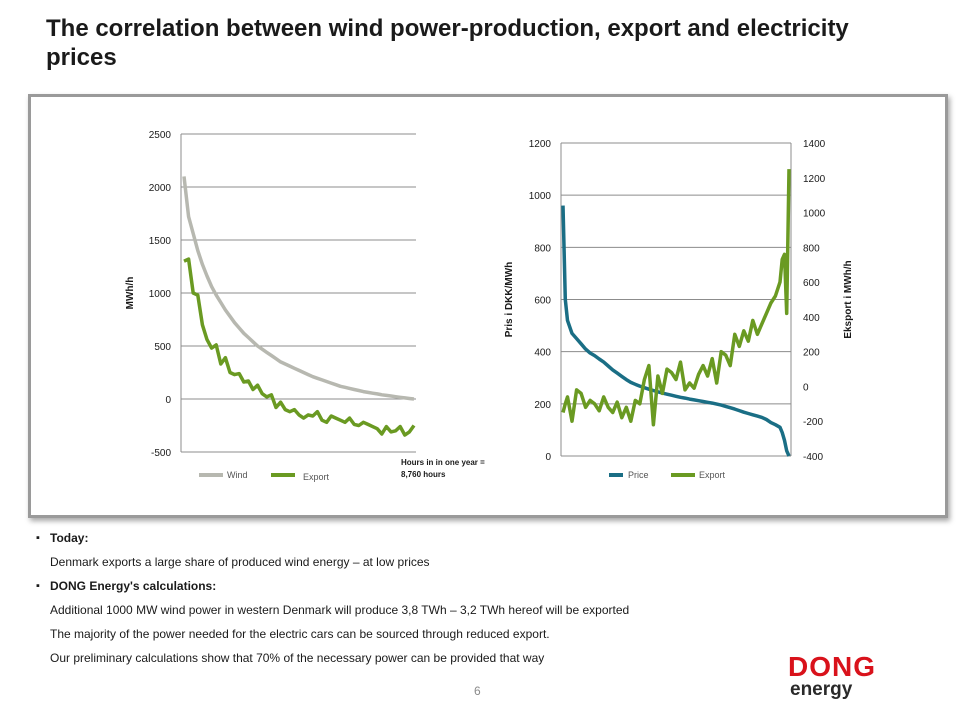  What do you see at coordinates (540, 196) in the screenshot?
I see `y-tick-label-left: 1000` at bounding box center [540, 196].